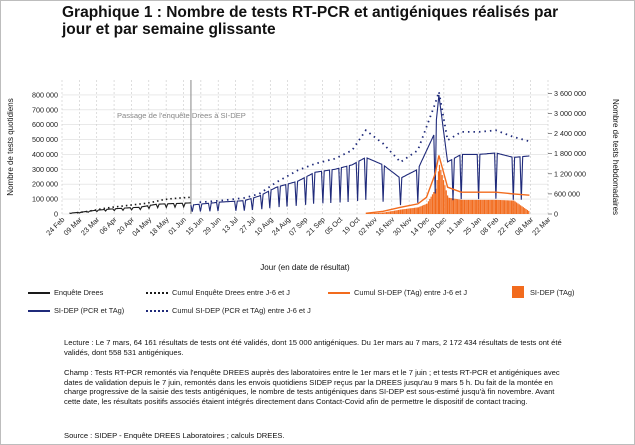 The image size is (635, 445). I want to click on x-tick-label: 29 Jun, so click(212, 226).